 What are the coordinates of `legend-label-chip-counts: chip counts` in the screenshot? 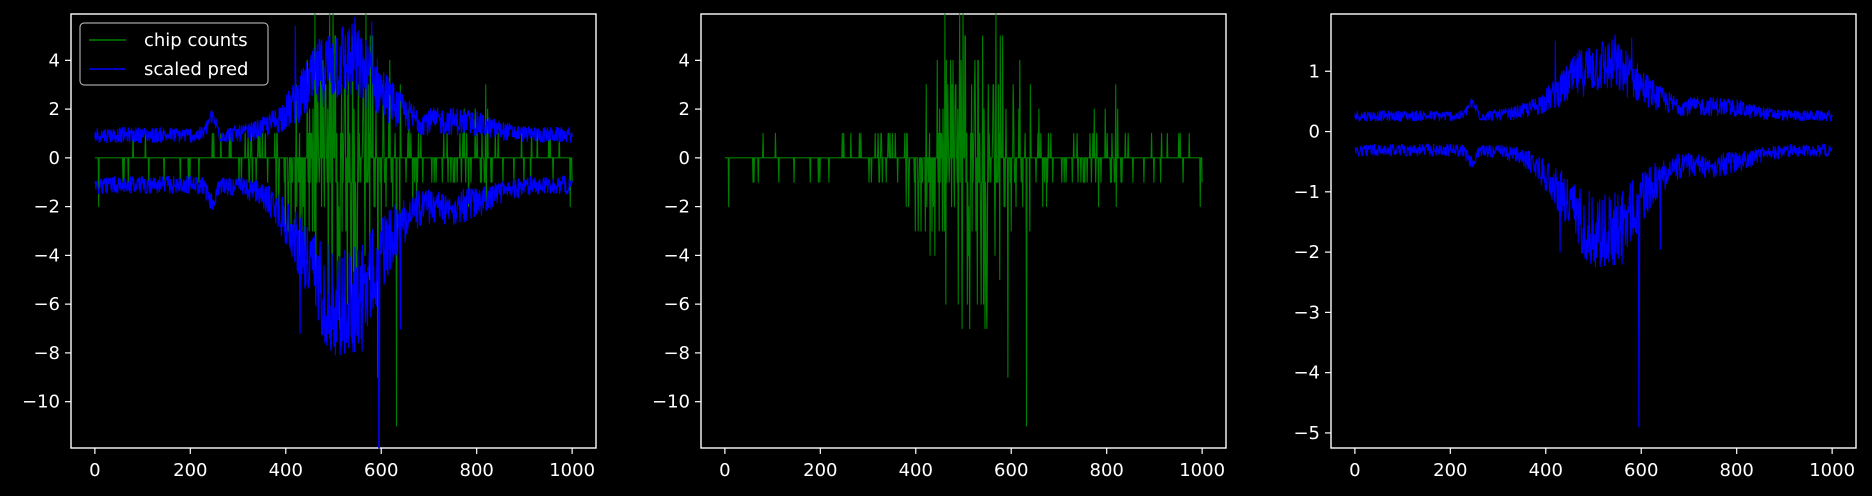 It's located at (196, 40).